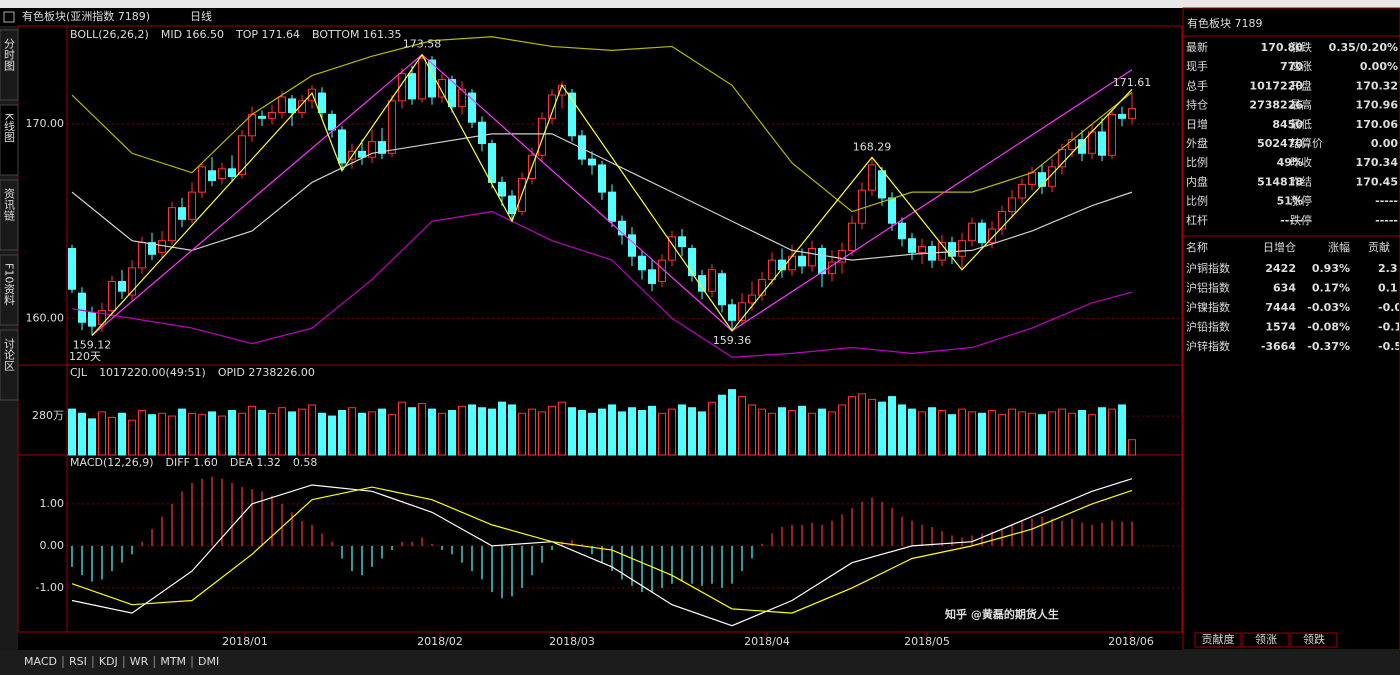  What do you see at coordinates (201, 16) in the screenshot?
I see `period-selector: 日线` at bounding box center [201, 16].